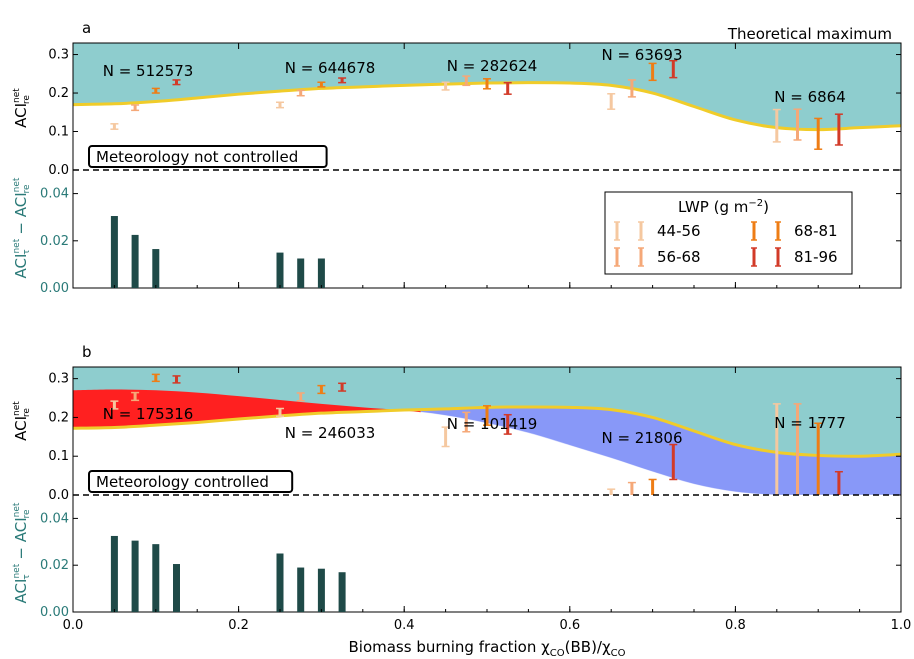 This screenshot has width=914, height=659. What do you see at coordinates (679, 257) in the screenshot?
I see `legend-label: 56-68` at bounding box center [679, 257].